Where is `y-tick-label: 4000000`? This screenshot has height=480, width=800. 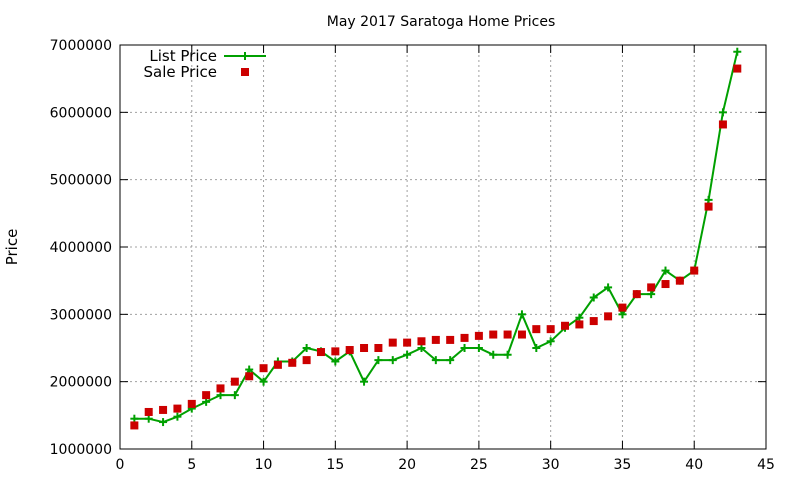
y-tick-label: 4000000 is located at coordinates (81, 248).